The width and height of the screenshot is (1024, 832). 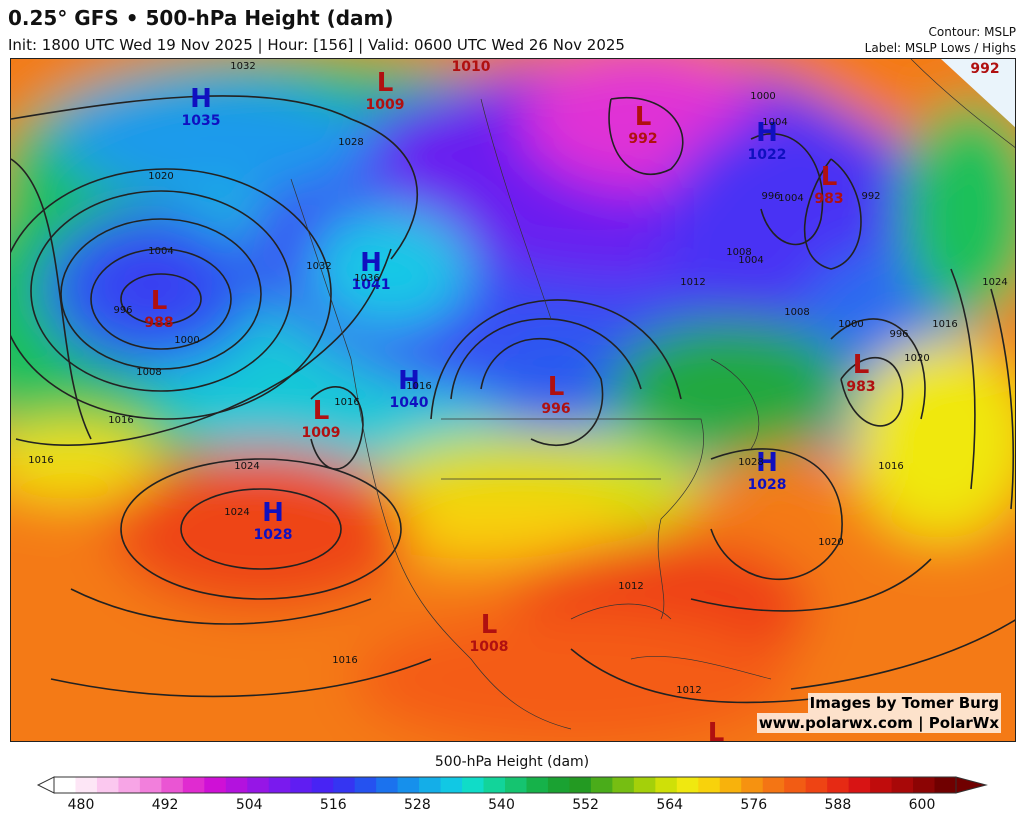 What do you see at coordinates (767, 155) in the screenshot?
I see `pressure-value: 1022` at bounding box center [767, 155].